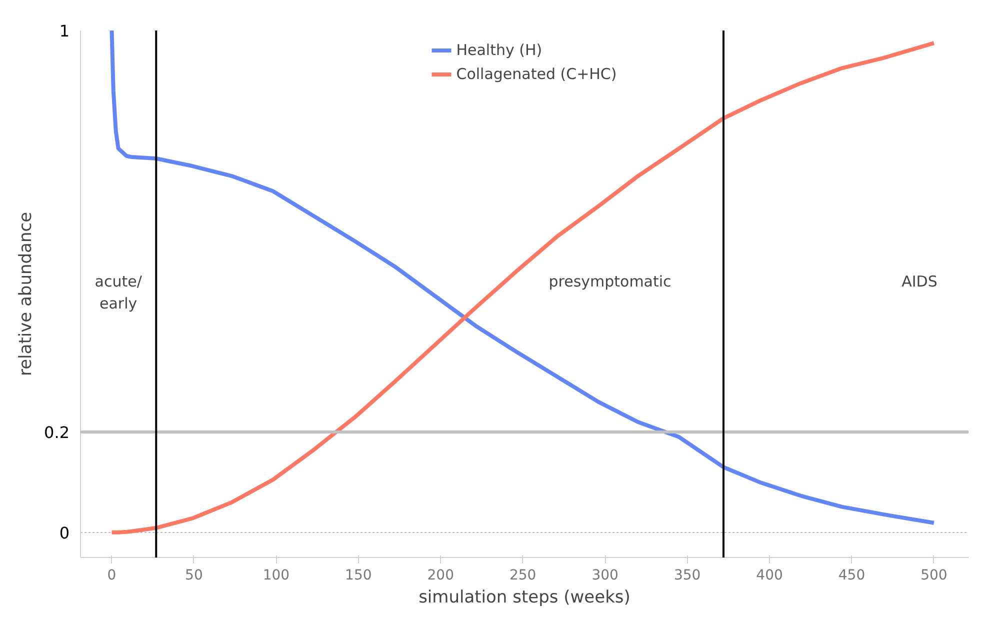 The height and width of the screenshot is (627, 983). I want to click on annotation: presymptomatic, so click(610, 281).